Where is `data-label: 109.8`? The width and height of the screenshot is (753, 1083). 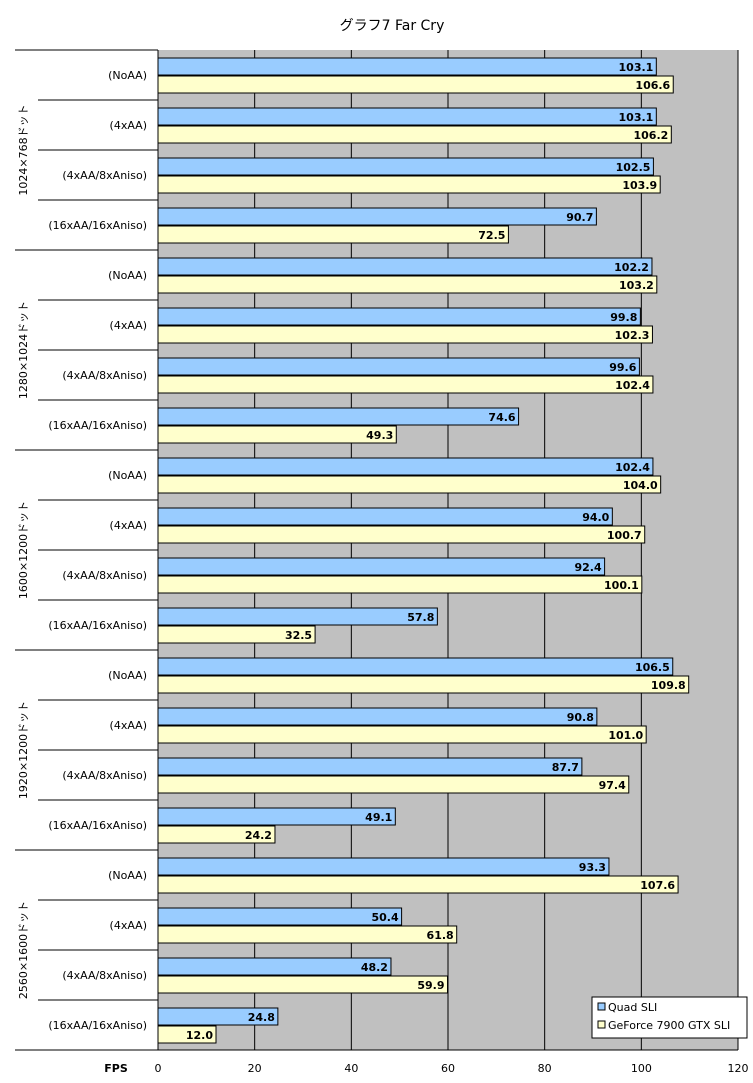
data-label: 109.8 is located at coordinates (668, 685).